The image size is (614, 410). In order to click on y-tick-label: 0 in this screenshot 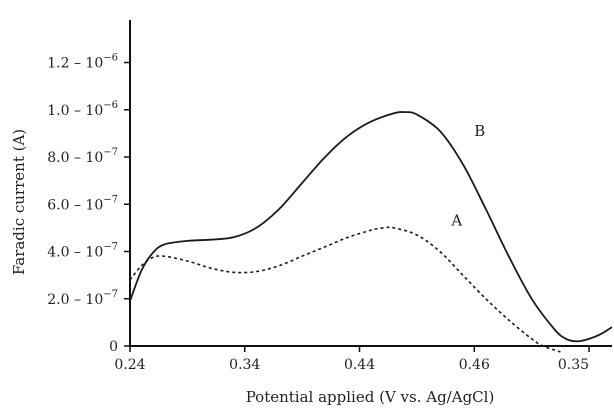, I will do `click(113, 347)`.